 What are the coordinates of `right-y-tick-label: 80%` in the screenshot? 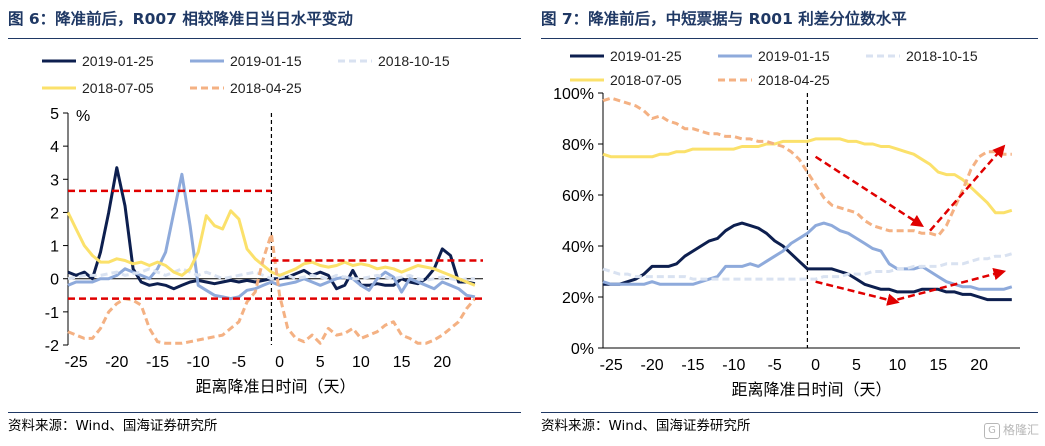 It's located at (578, 145).